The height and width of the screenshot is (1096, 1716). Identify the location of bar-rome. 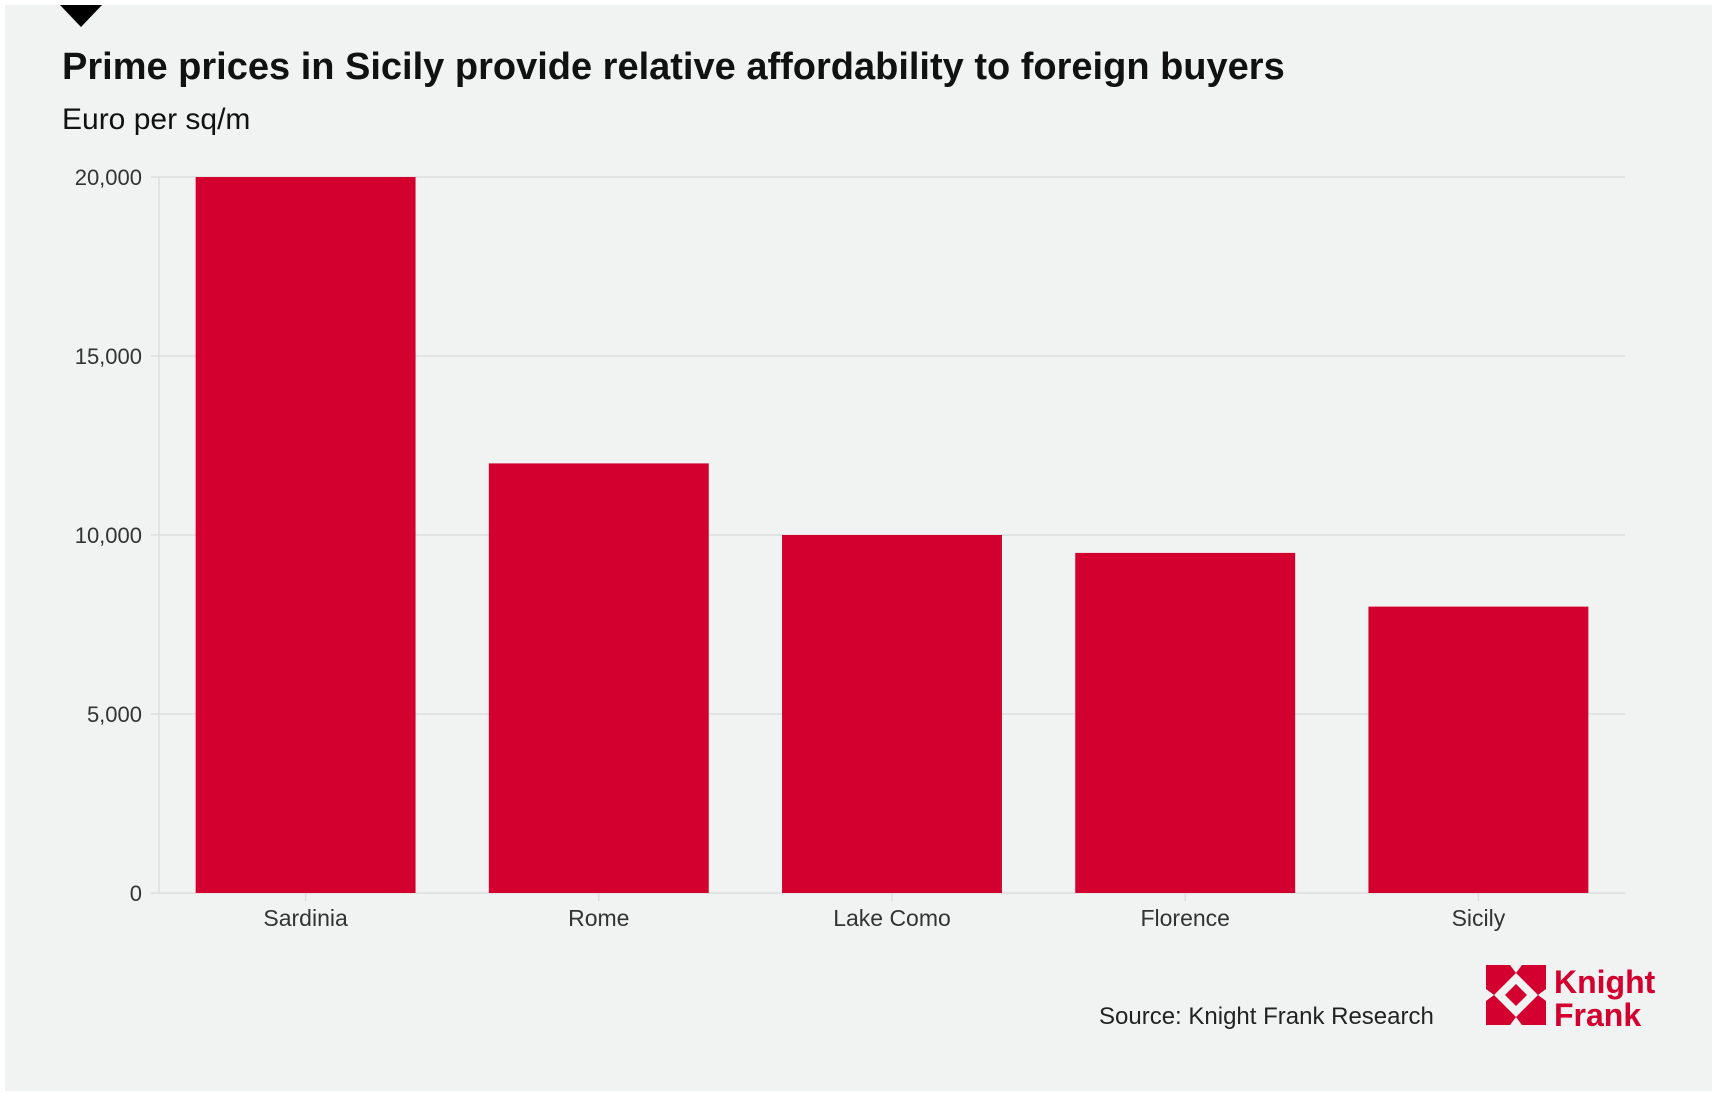
(598, 678).